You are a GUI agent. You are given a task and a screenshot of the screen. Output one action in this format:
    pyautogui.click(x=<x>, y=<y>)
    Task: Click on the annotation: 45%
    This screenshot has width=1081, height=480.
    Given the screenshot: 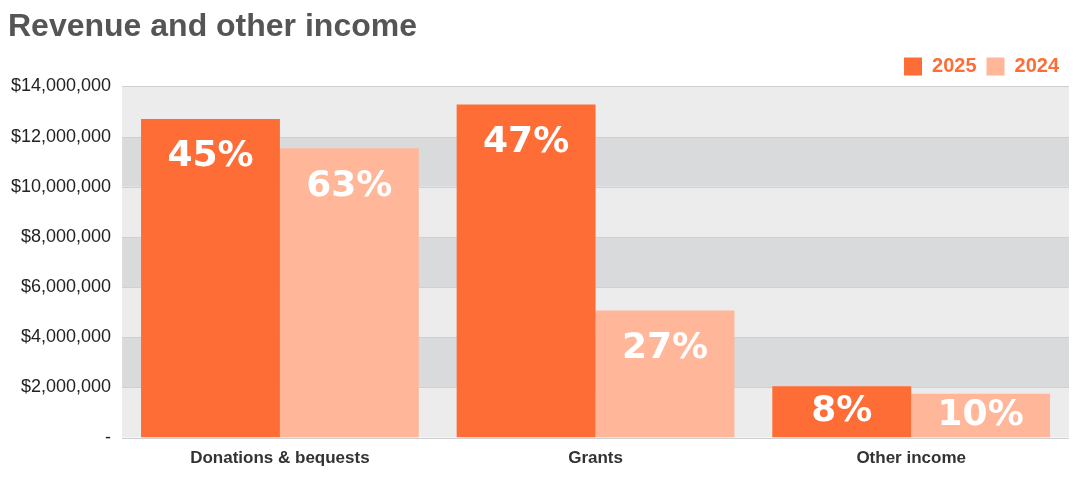 What is the action you would take?
    pyautogui.click(x=210, y=154)
    